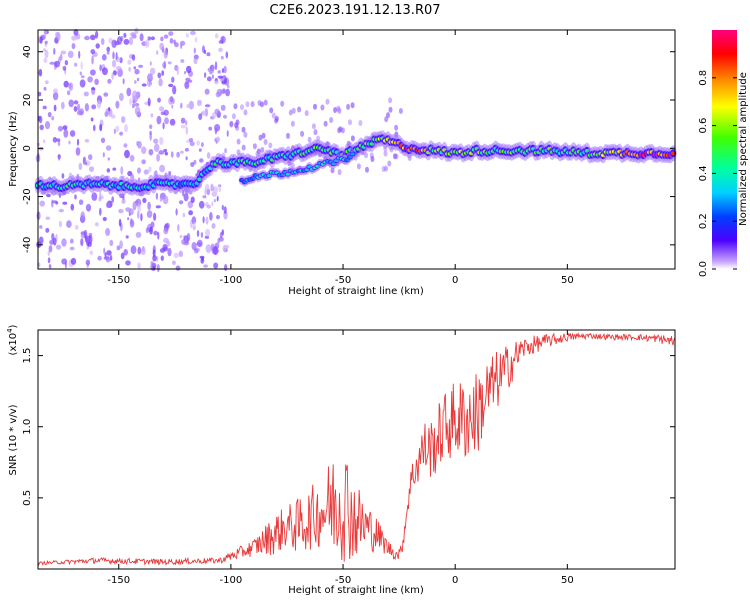  I want to click on spectrogram-xtick-label: -150, so click(118, 280).